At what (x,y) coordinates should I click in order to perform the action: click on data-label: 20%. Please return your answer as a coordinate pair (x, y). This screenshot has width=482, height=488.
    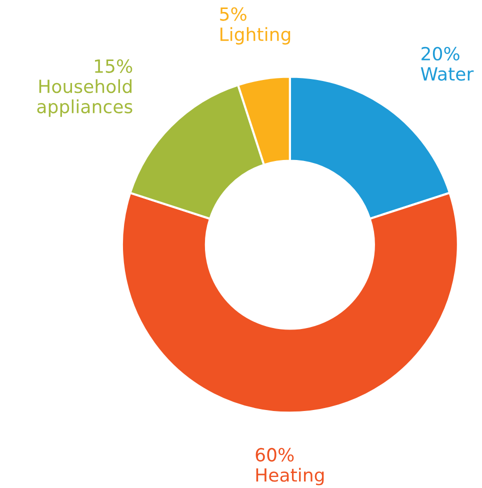
    Looking at the image, I should click on (441, 53).